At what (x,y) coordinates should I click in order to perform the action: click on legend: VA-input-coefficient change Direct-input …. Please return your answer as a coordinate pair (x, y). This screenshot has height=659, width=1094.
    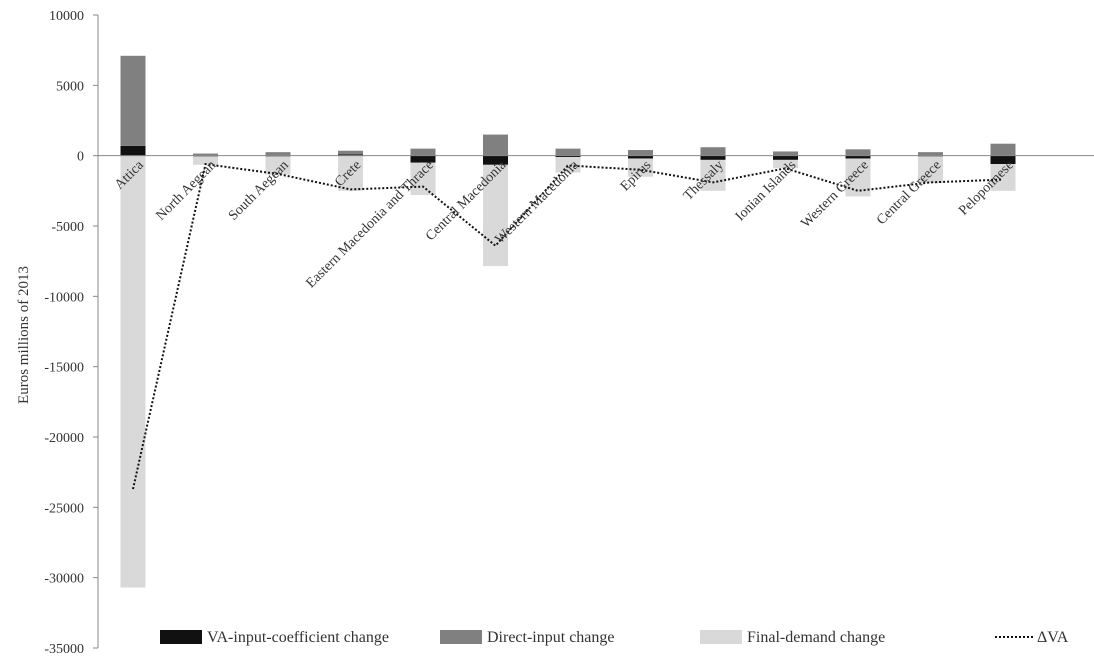
    Looking at the image, I should click on (614, 637).